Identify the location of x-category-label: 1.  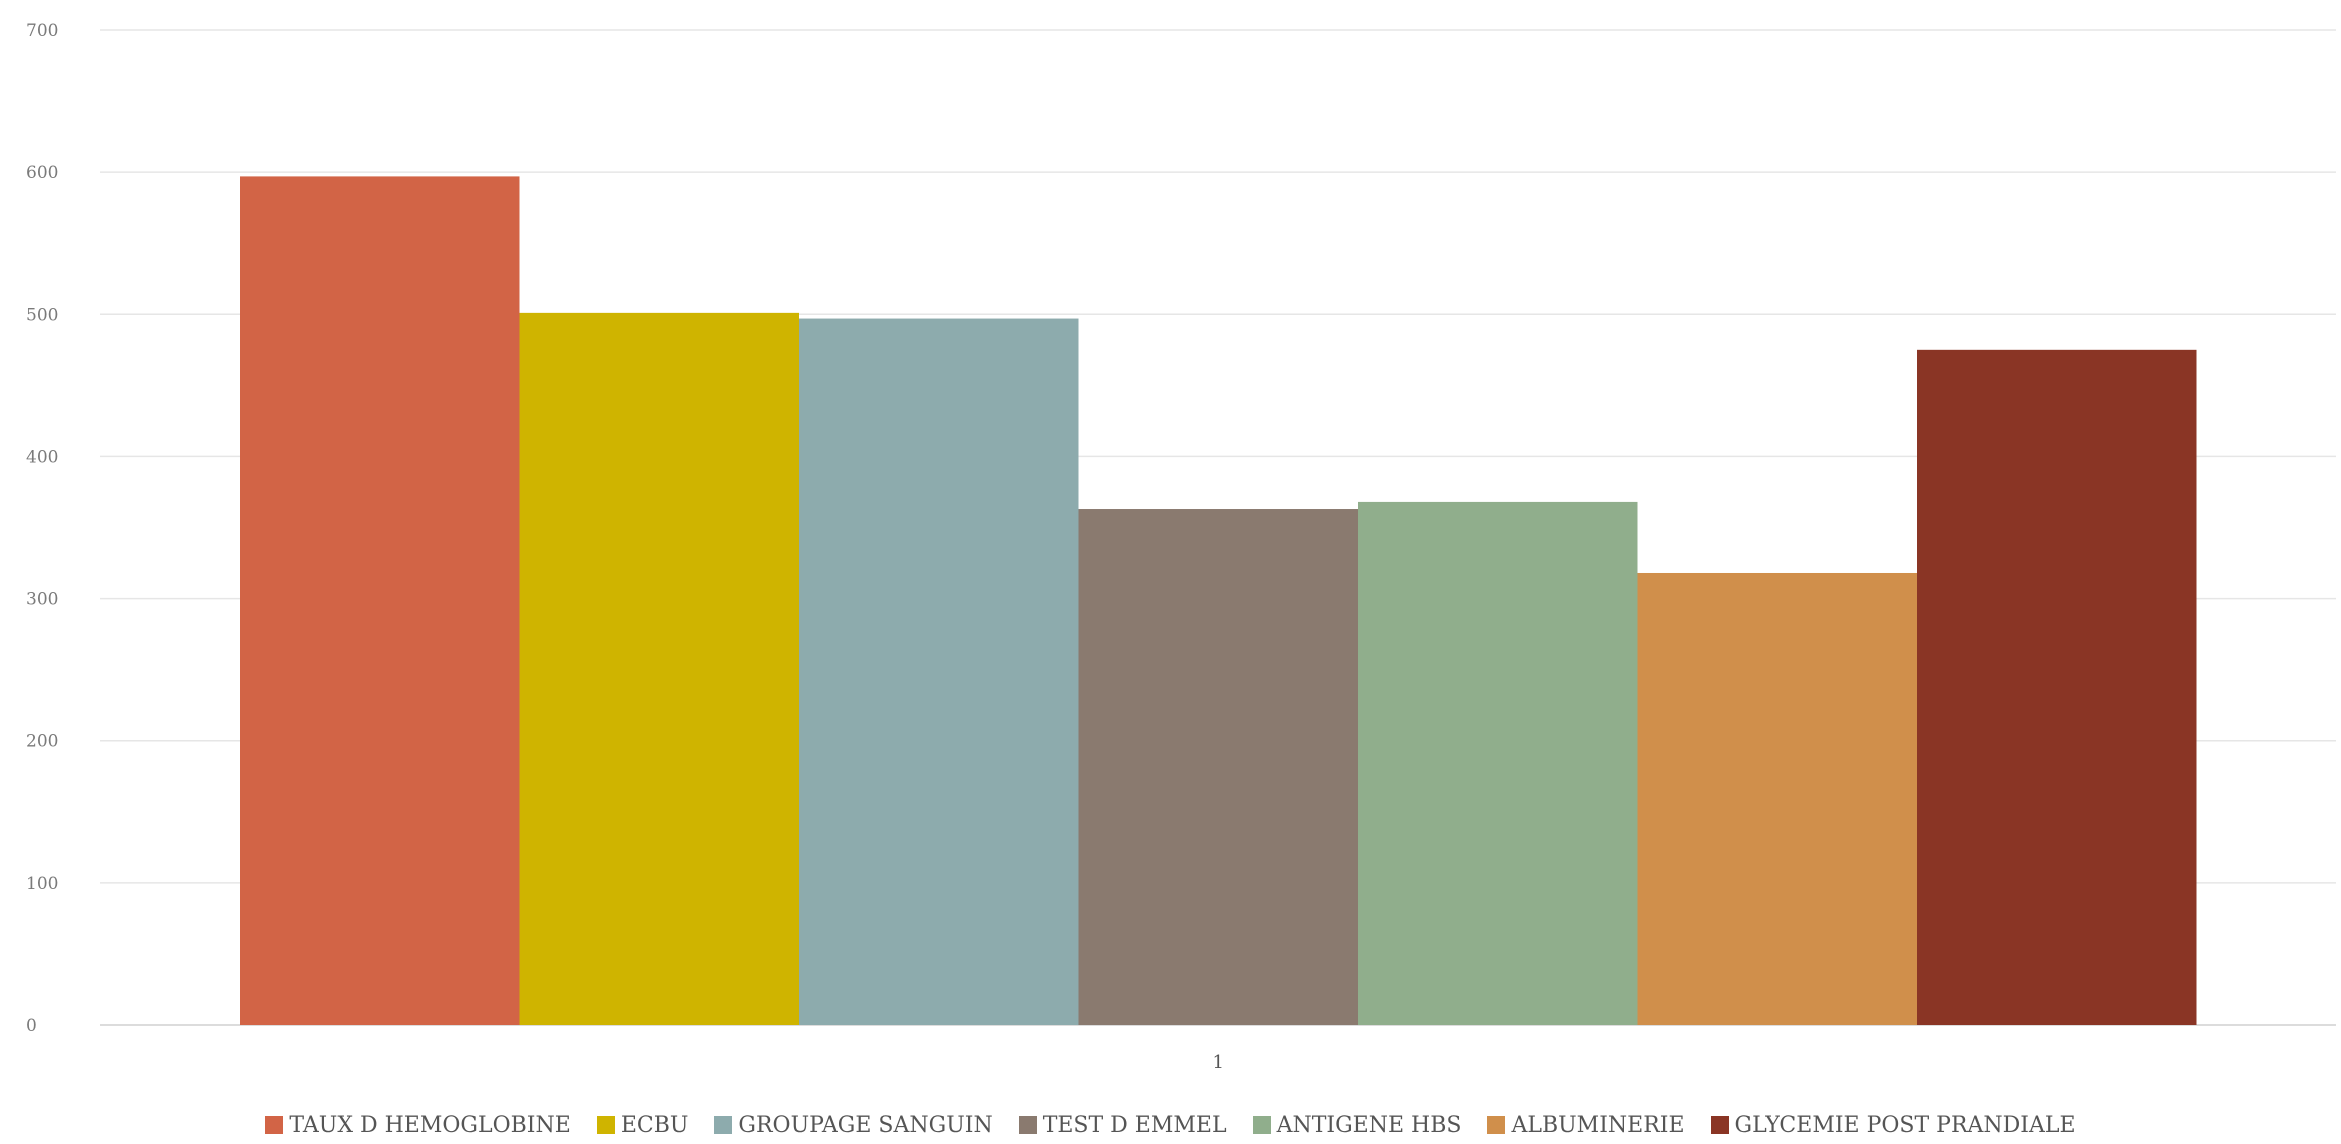
(1218, 1062).